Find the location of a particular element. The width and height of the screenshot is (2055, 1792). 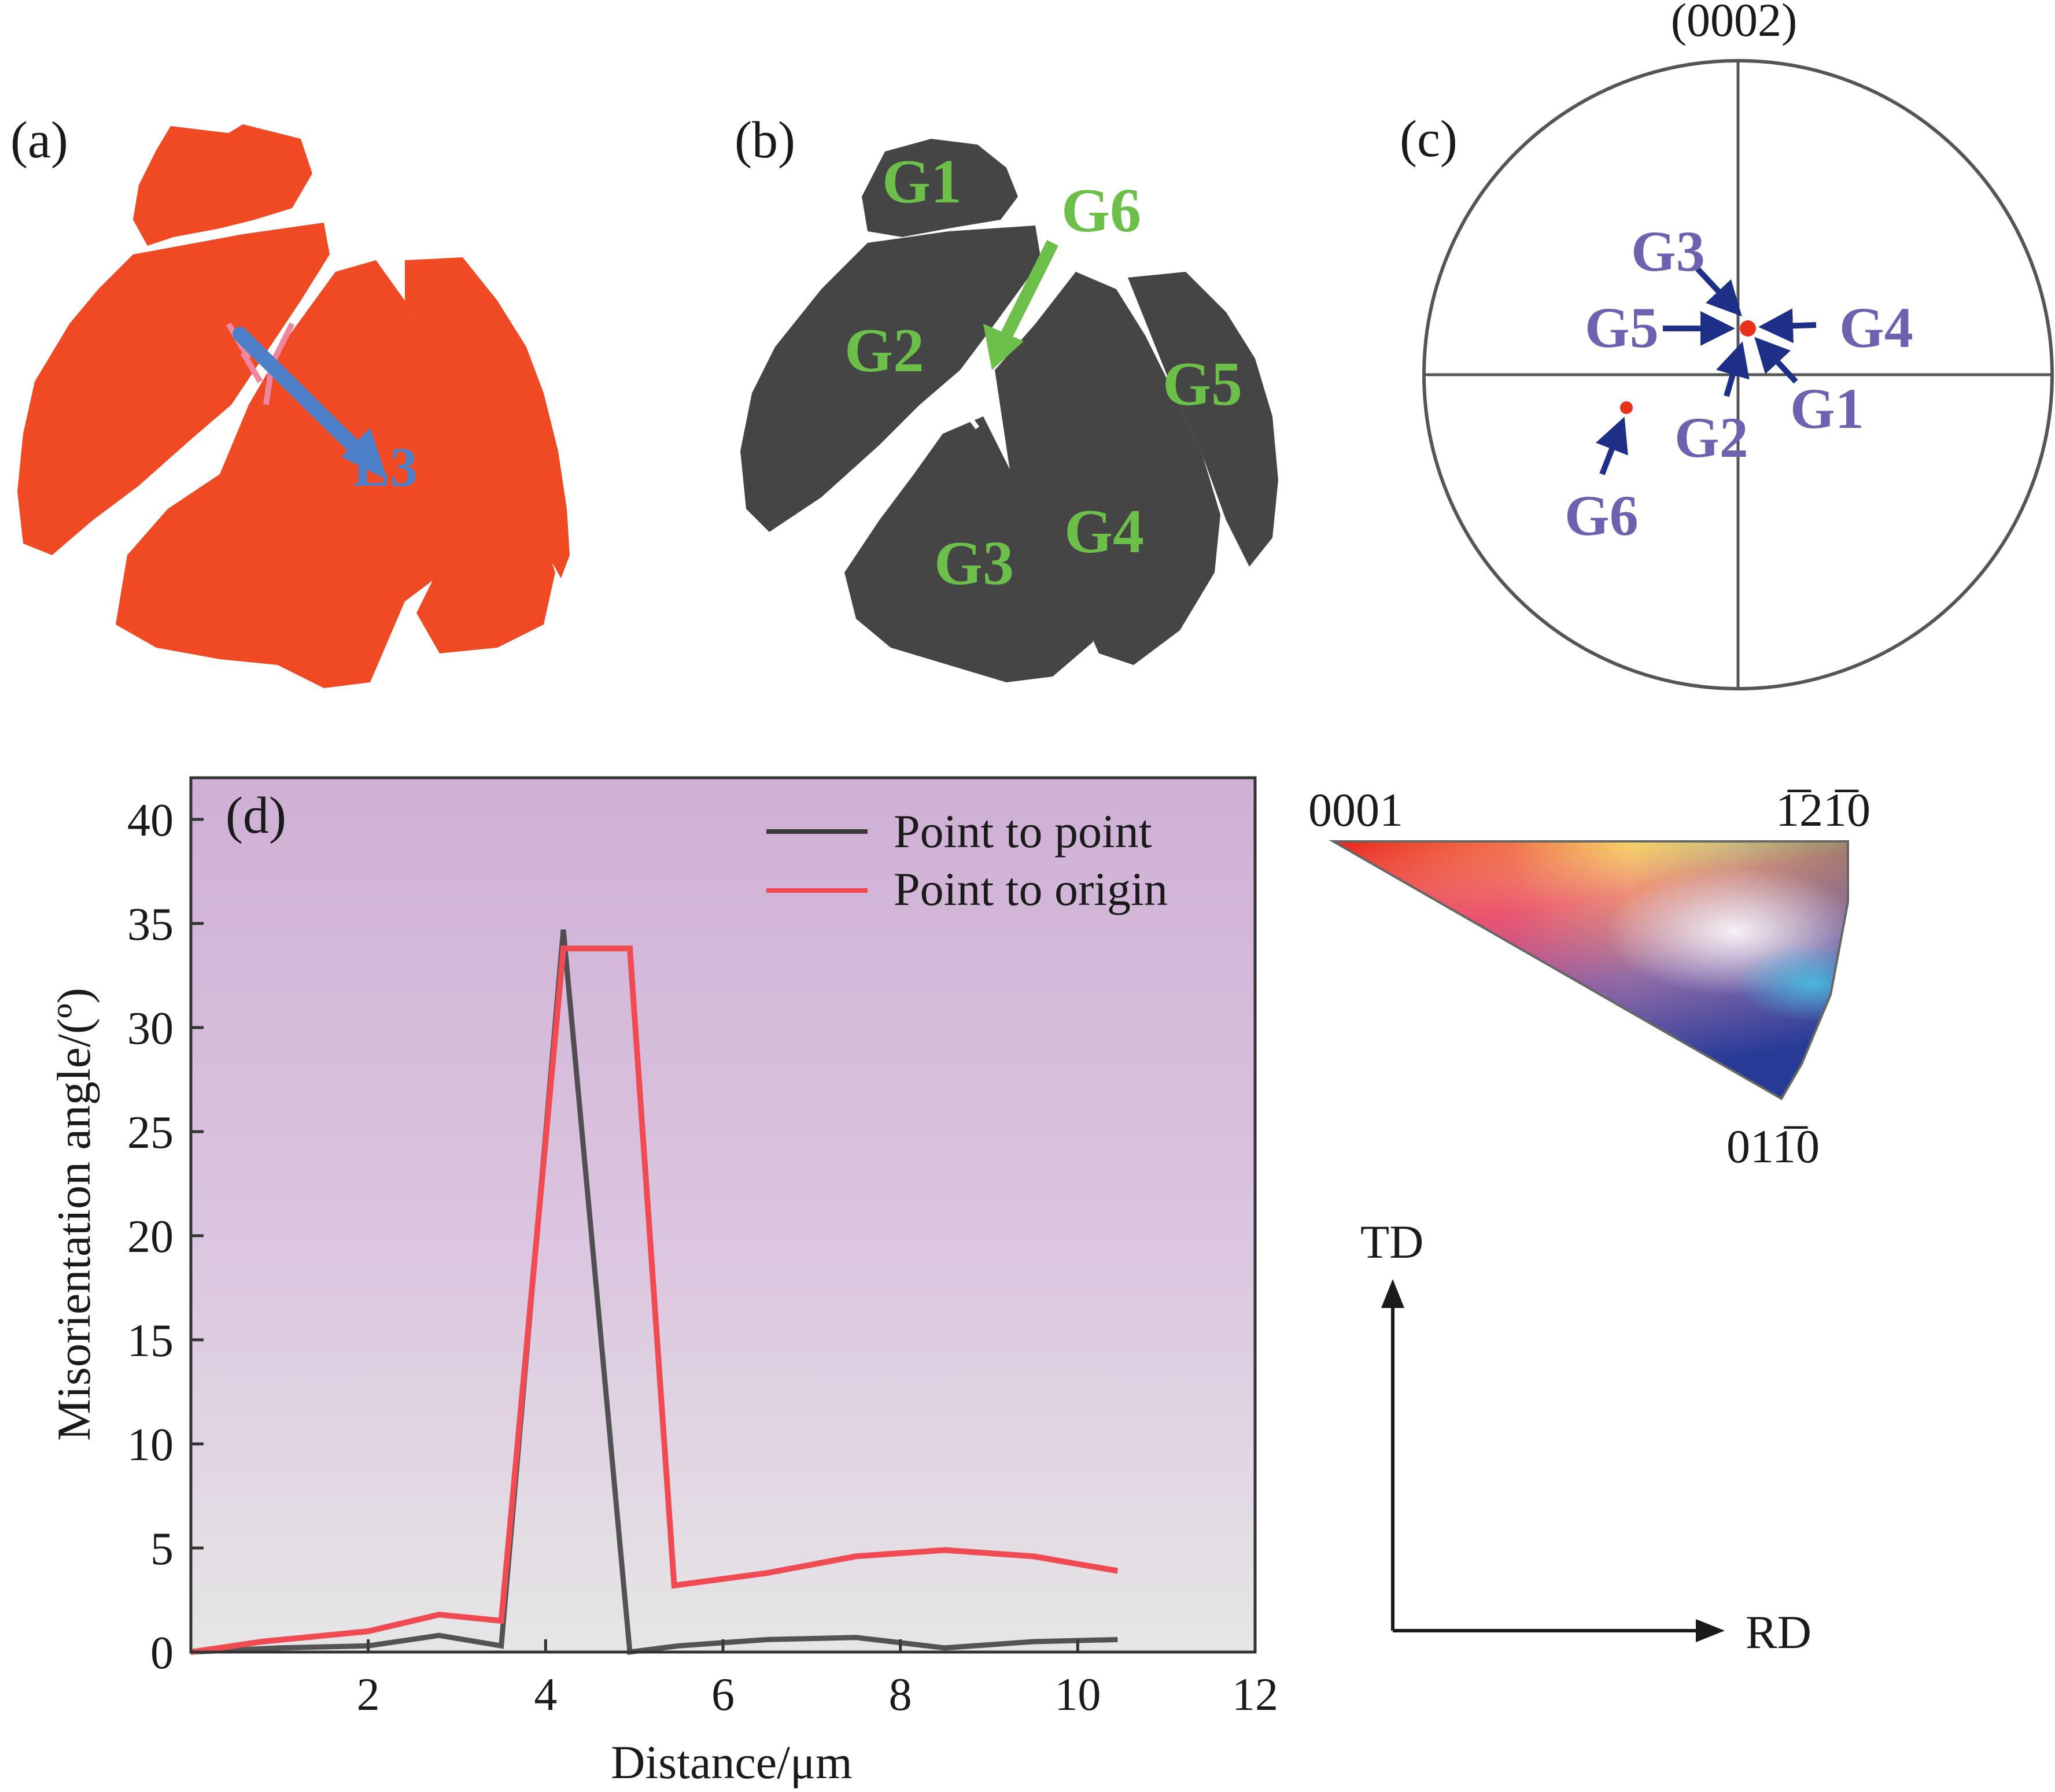

panel-b: (b) G1 G2 G3 G4 G5 G6 is located at coordinates (1007, 397).